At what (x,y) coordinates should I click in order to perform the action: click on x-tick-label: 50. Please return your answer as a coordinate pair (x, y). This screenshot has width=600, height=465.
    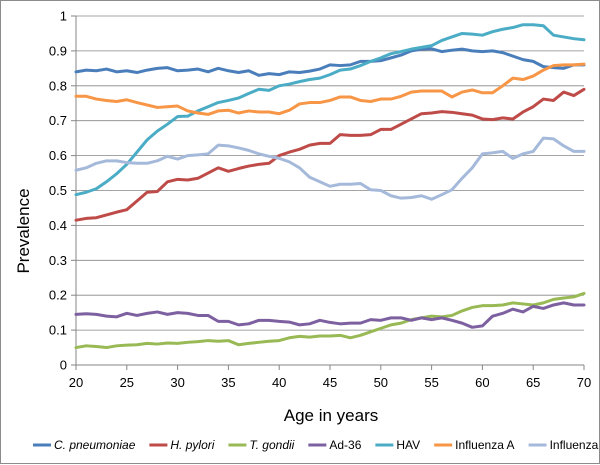
    Looking at the image, I should click on (381, 382).